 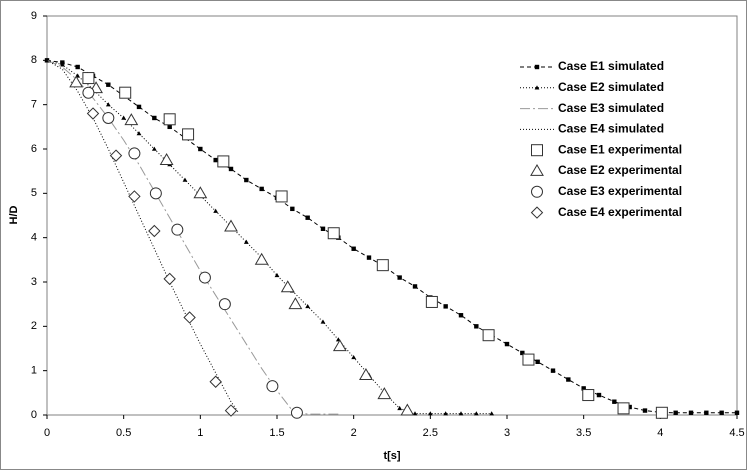 I want to click on x-tick-label: 3.5, so click(x=583, y=433).